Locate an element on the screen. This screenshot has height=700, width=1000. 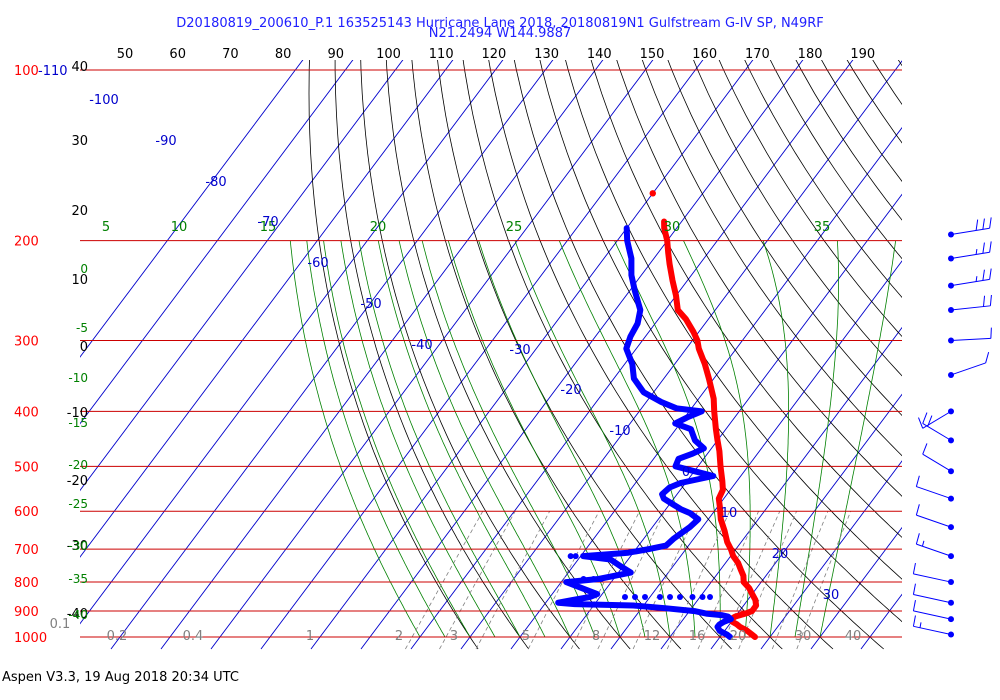
top-axis-label: 140 is located at coordinates (599, 54).